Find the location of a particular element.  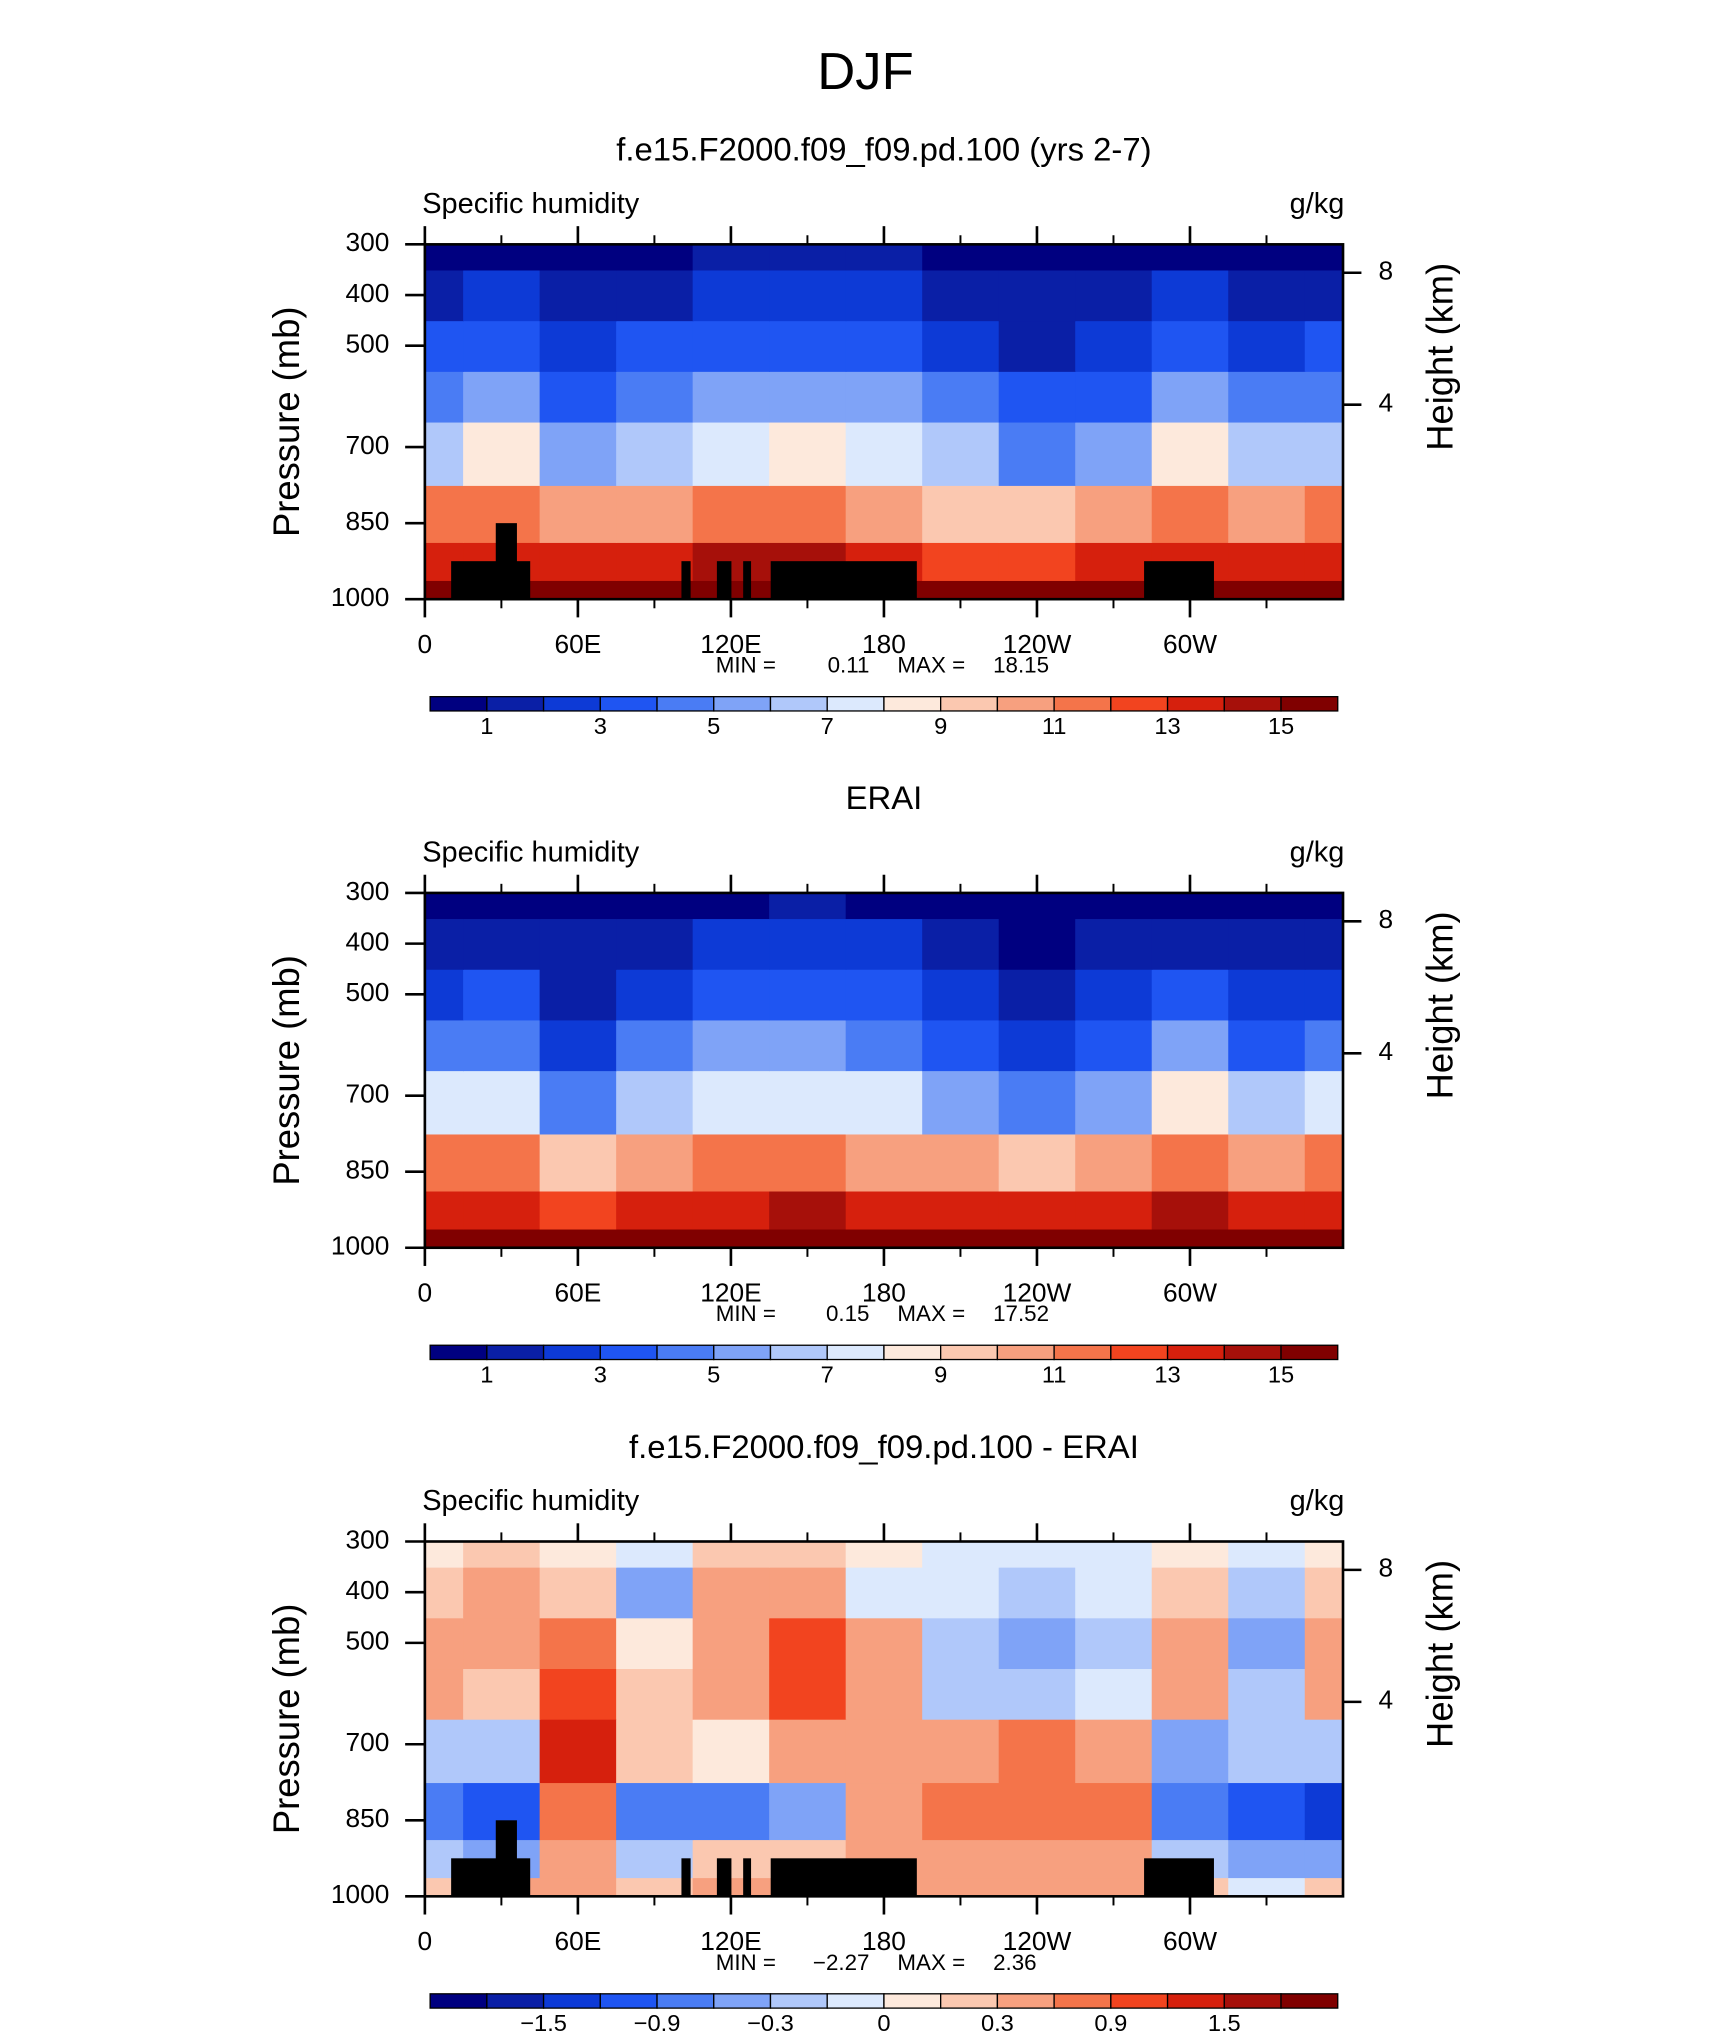

x-tick-label: 120E is located at coordinates (730, 1941).